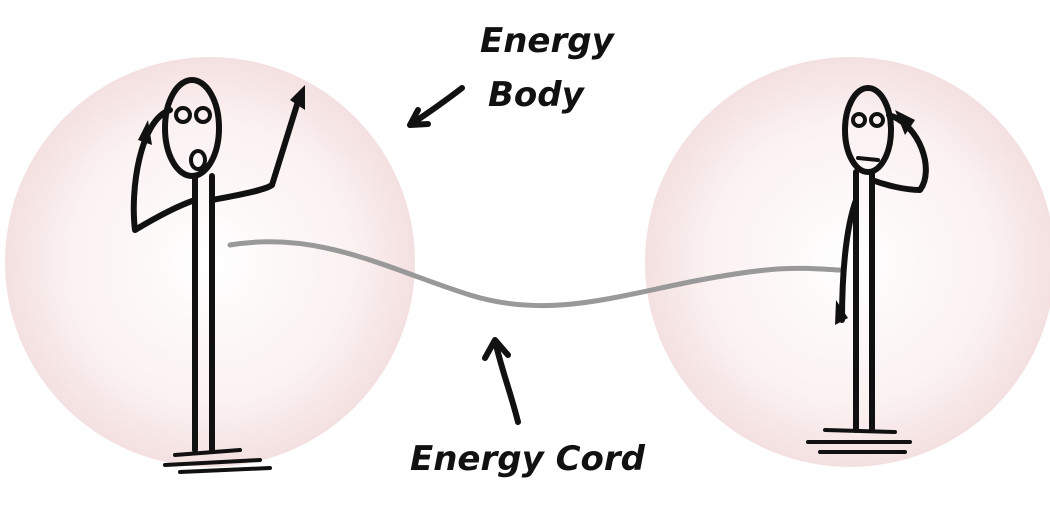 The image size is (1050, 520). What do you see at coordinates (548, 41) in the screenshot?
I see `annotation-line: Energy` at bounding box center [548, 41].